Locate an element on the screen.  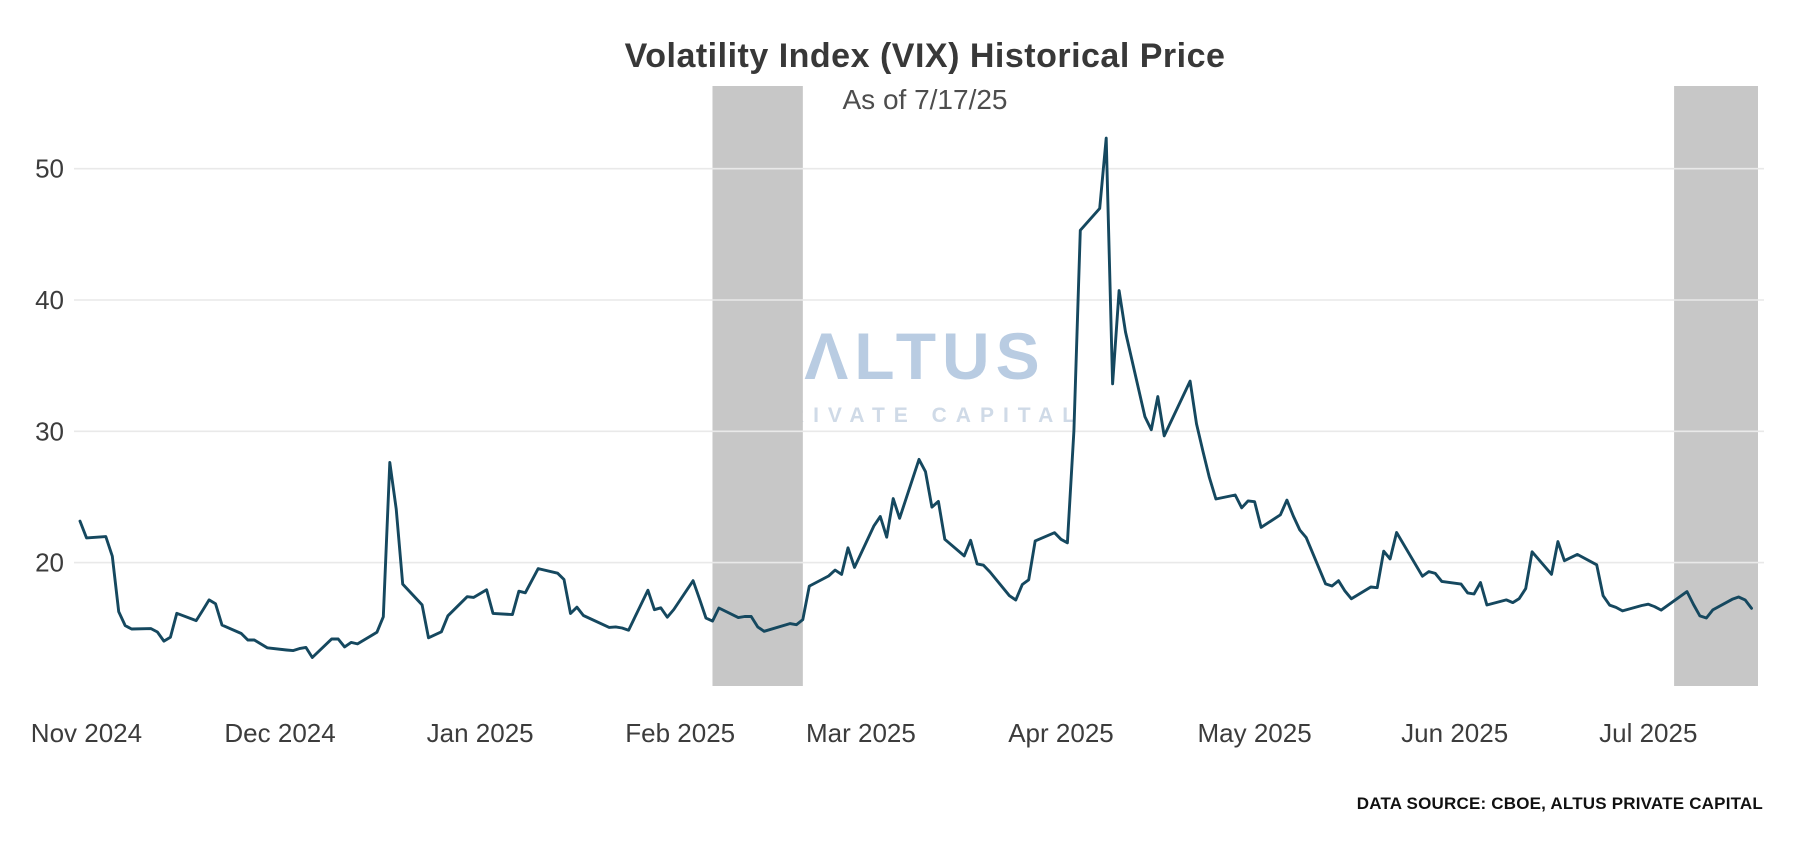
data-source-note: DATA SOURCE: CBOE, ALTUS PRIVATE CAPITAL is located at coordinates (1559, 803).